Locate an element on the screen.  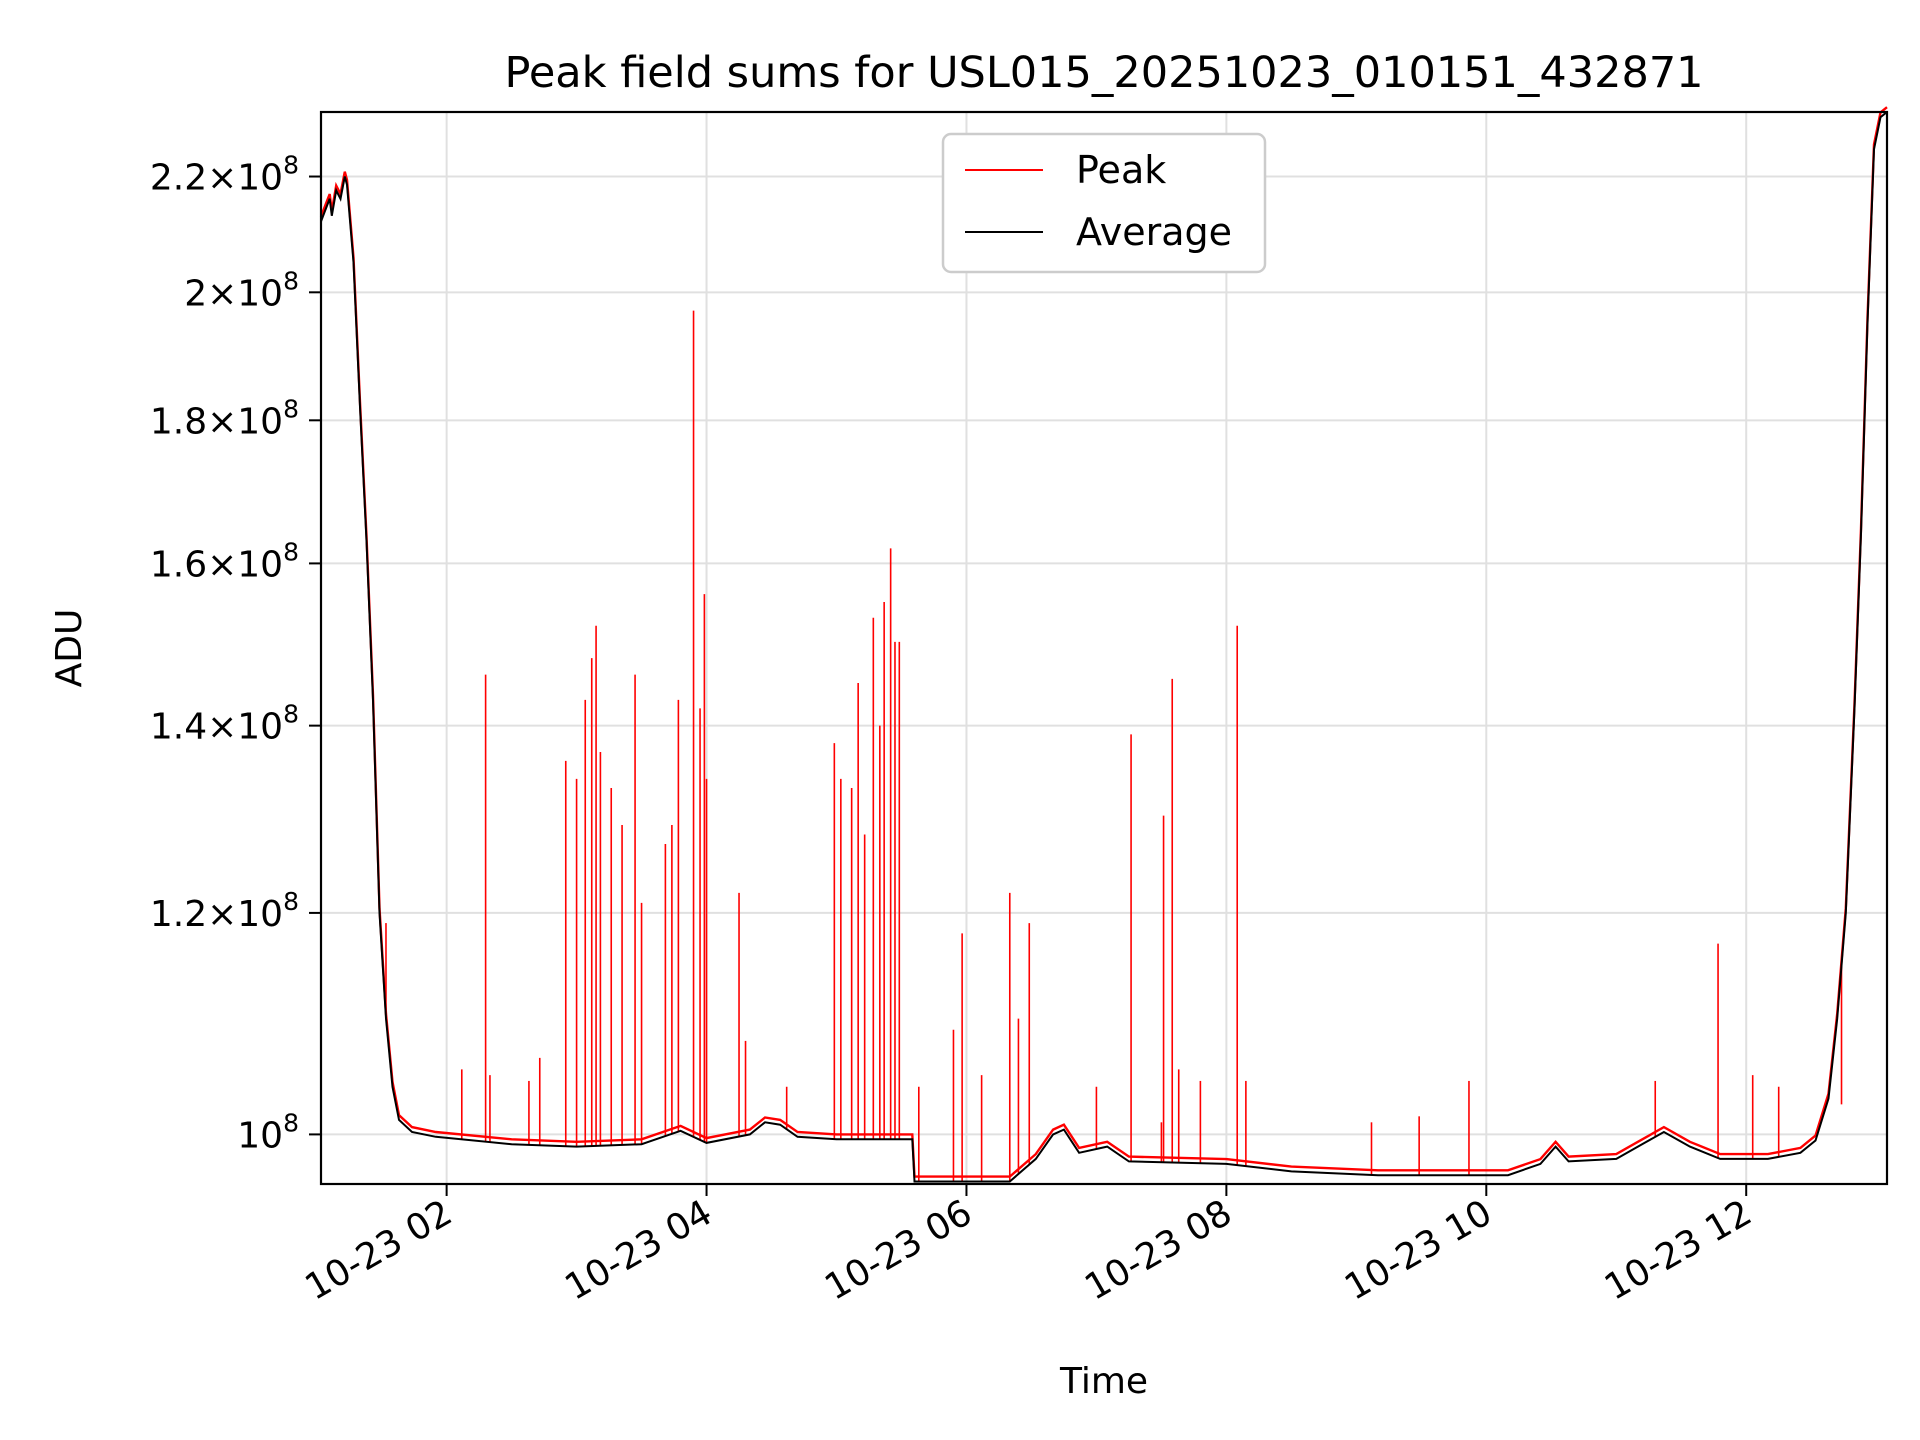
y-tick-label: 1.4×10⁸ is located at coordinates (224, 724).